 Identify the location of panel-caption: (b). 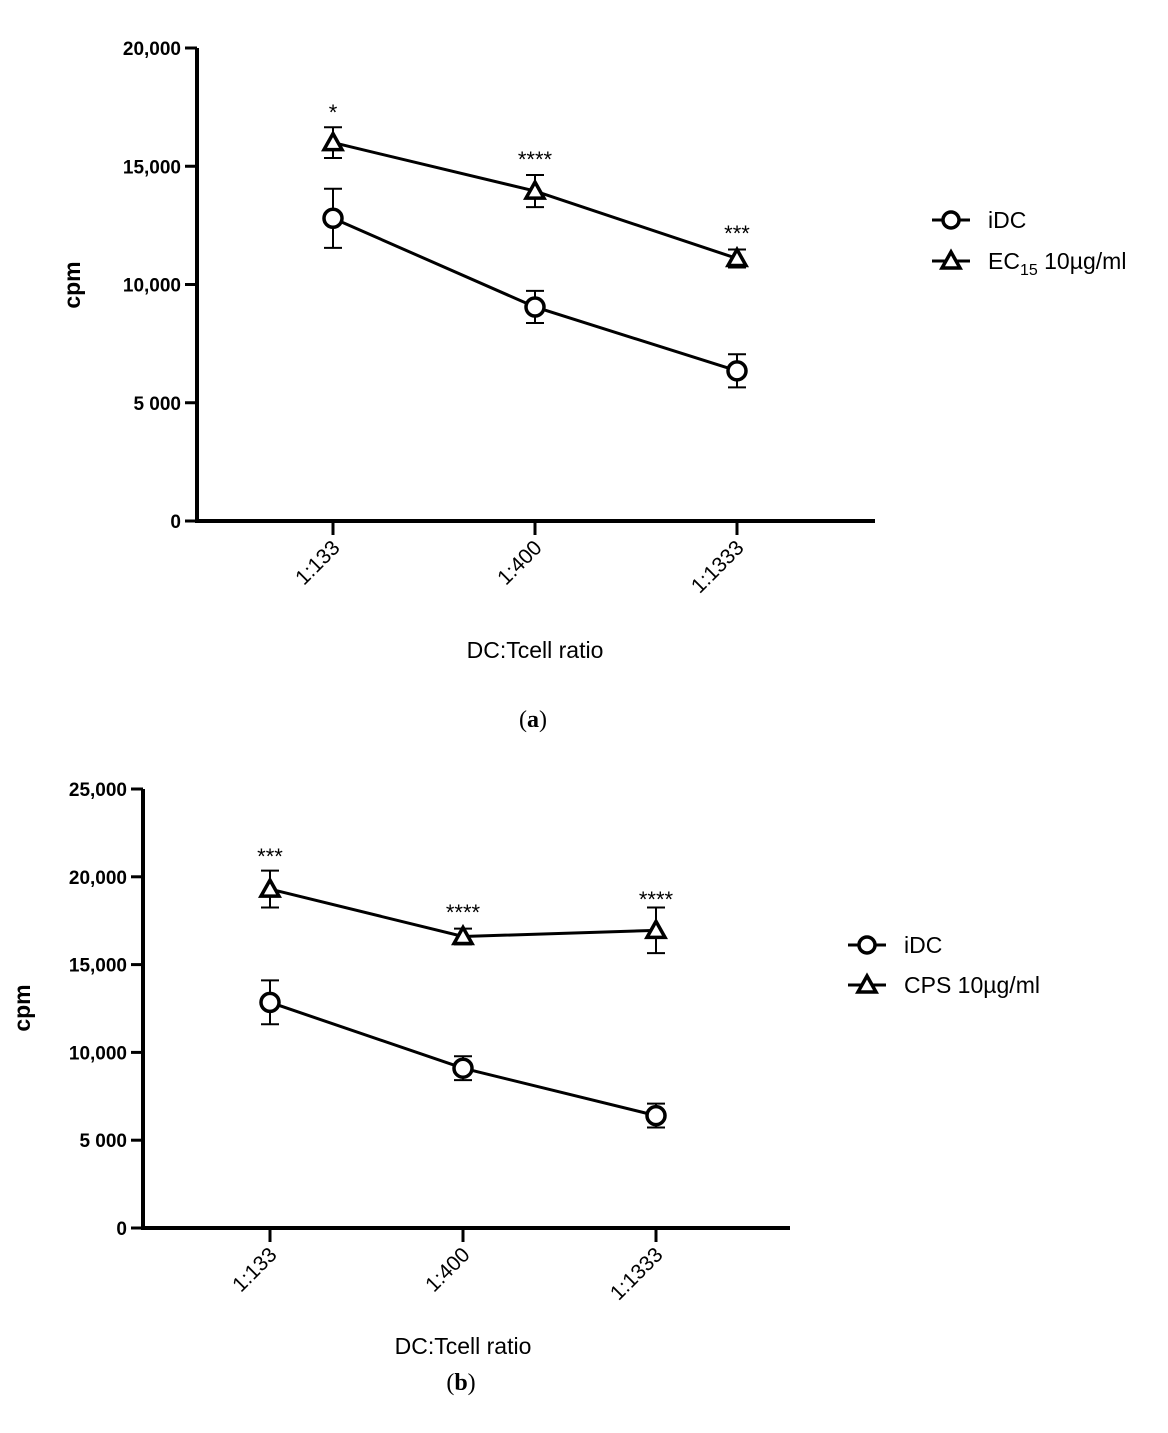
(460, 1383).